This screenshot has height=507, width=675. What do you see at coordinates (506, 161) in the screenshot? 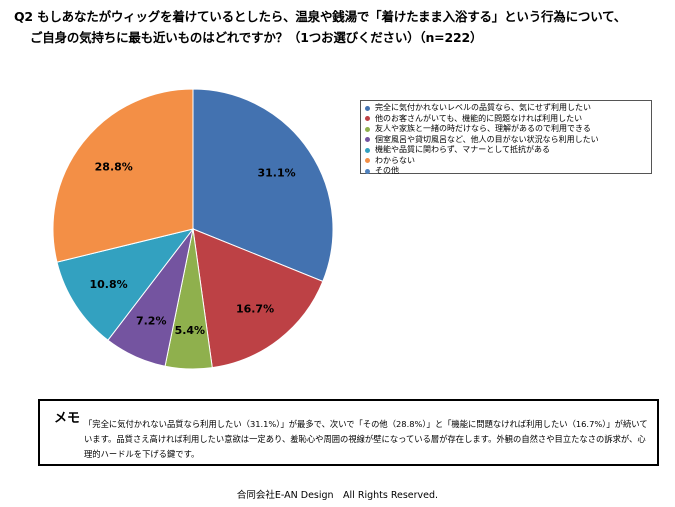
I see `legend-item-5: わからない` at bounding box center [506, 161].